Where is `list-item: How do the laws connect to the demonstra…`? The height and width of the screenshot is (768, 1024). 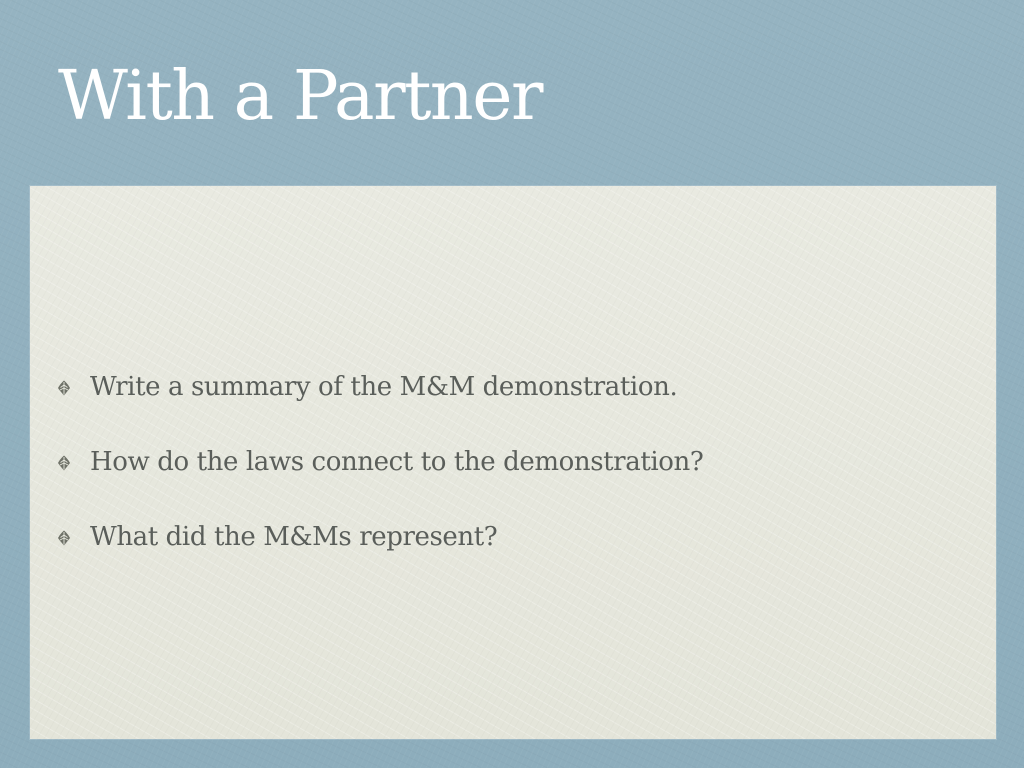
list-item: How do the laws connect to the demonstra… is located at coordinates (513, 462).